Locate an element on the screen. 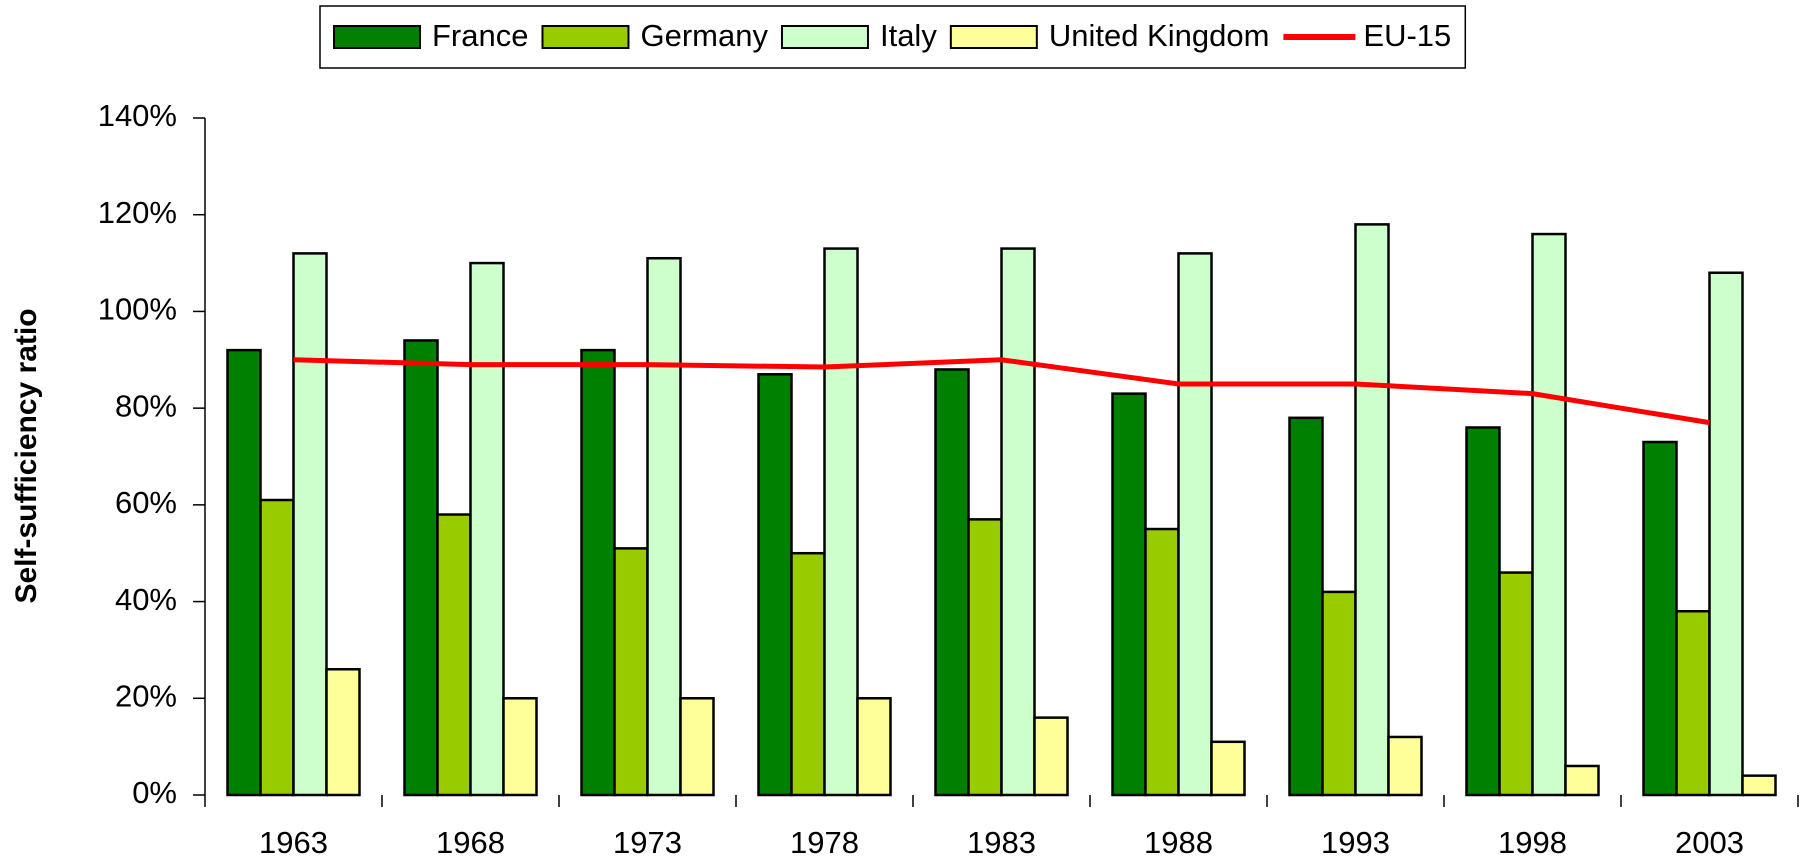 The width and height of the screenshot is (1812, 866). y-tick-label: 40% is located at coordinates (146, 599).